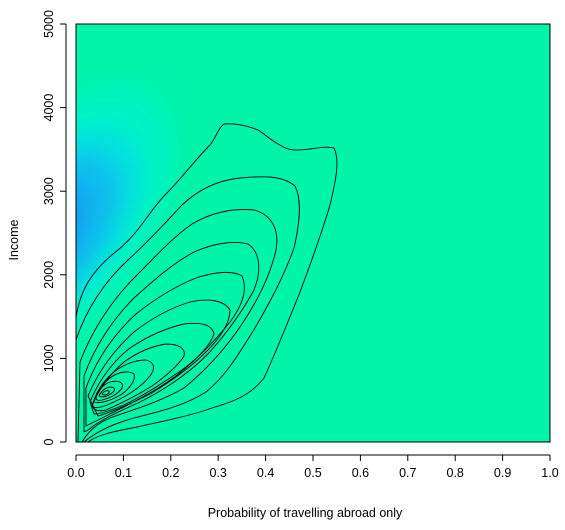 The width and height of the screenshot is (565, 530). Describe the element at coordinates (218, 473) in the screenshot. I see `x-tick-label: 0.3` at that location.